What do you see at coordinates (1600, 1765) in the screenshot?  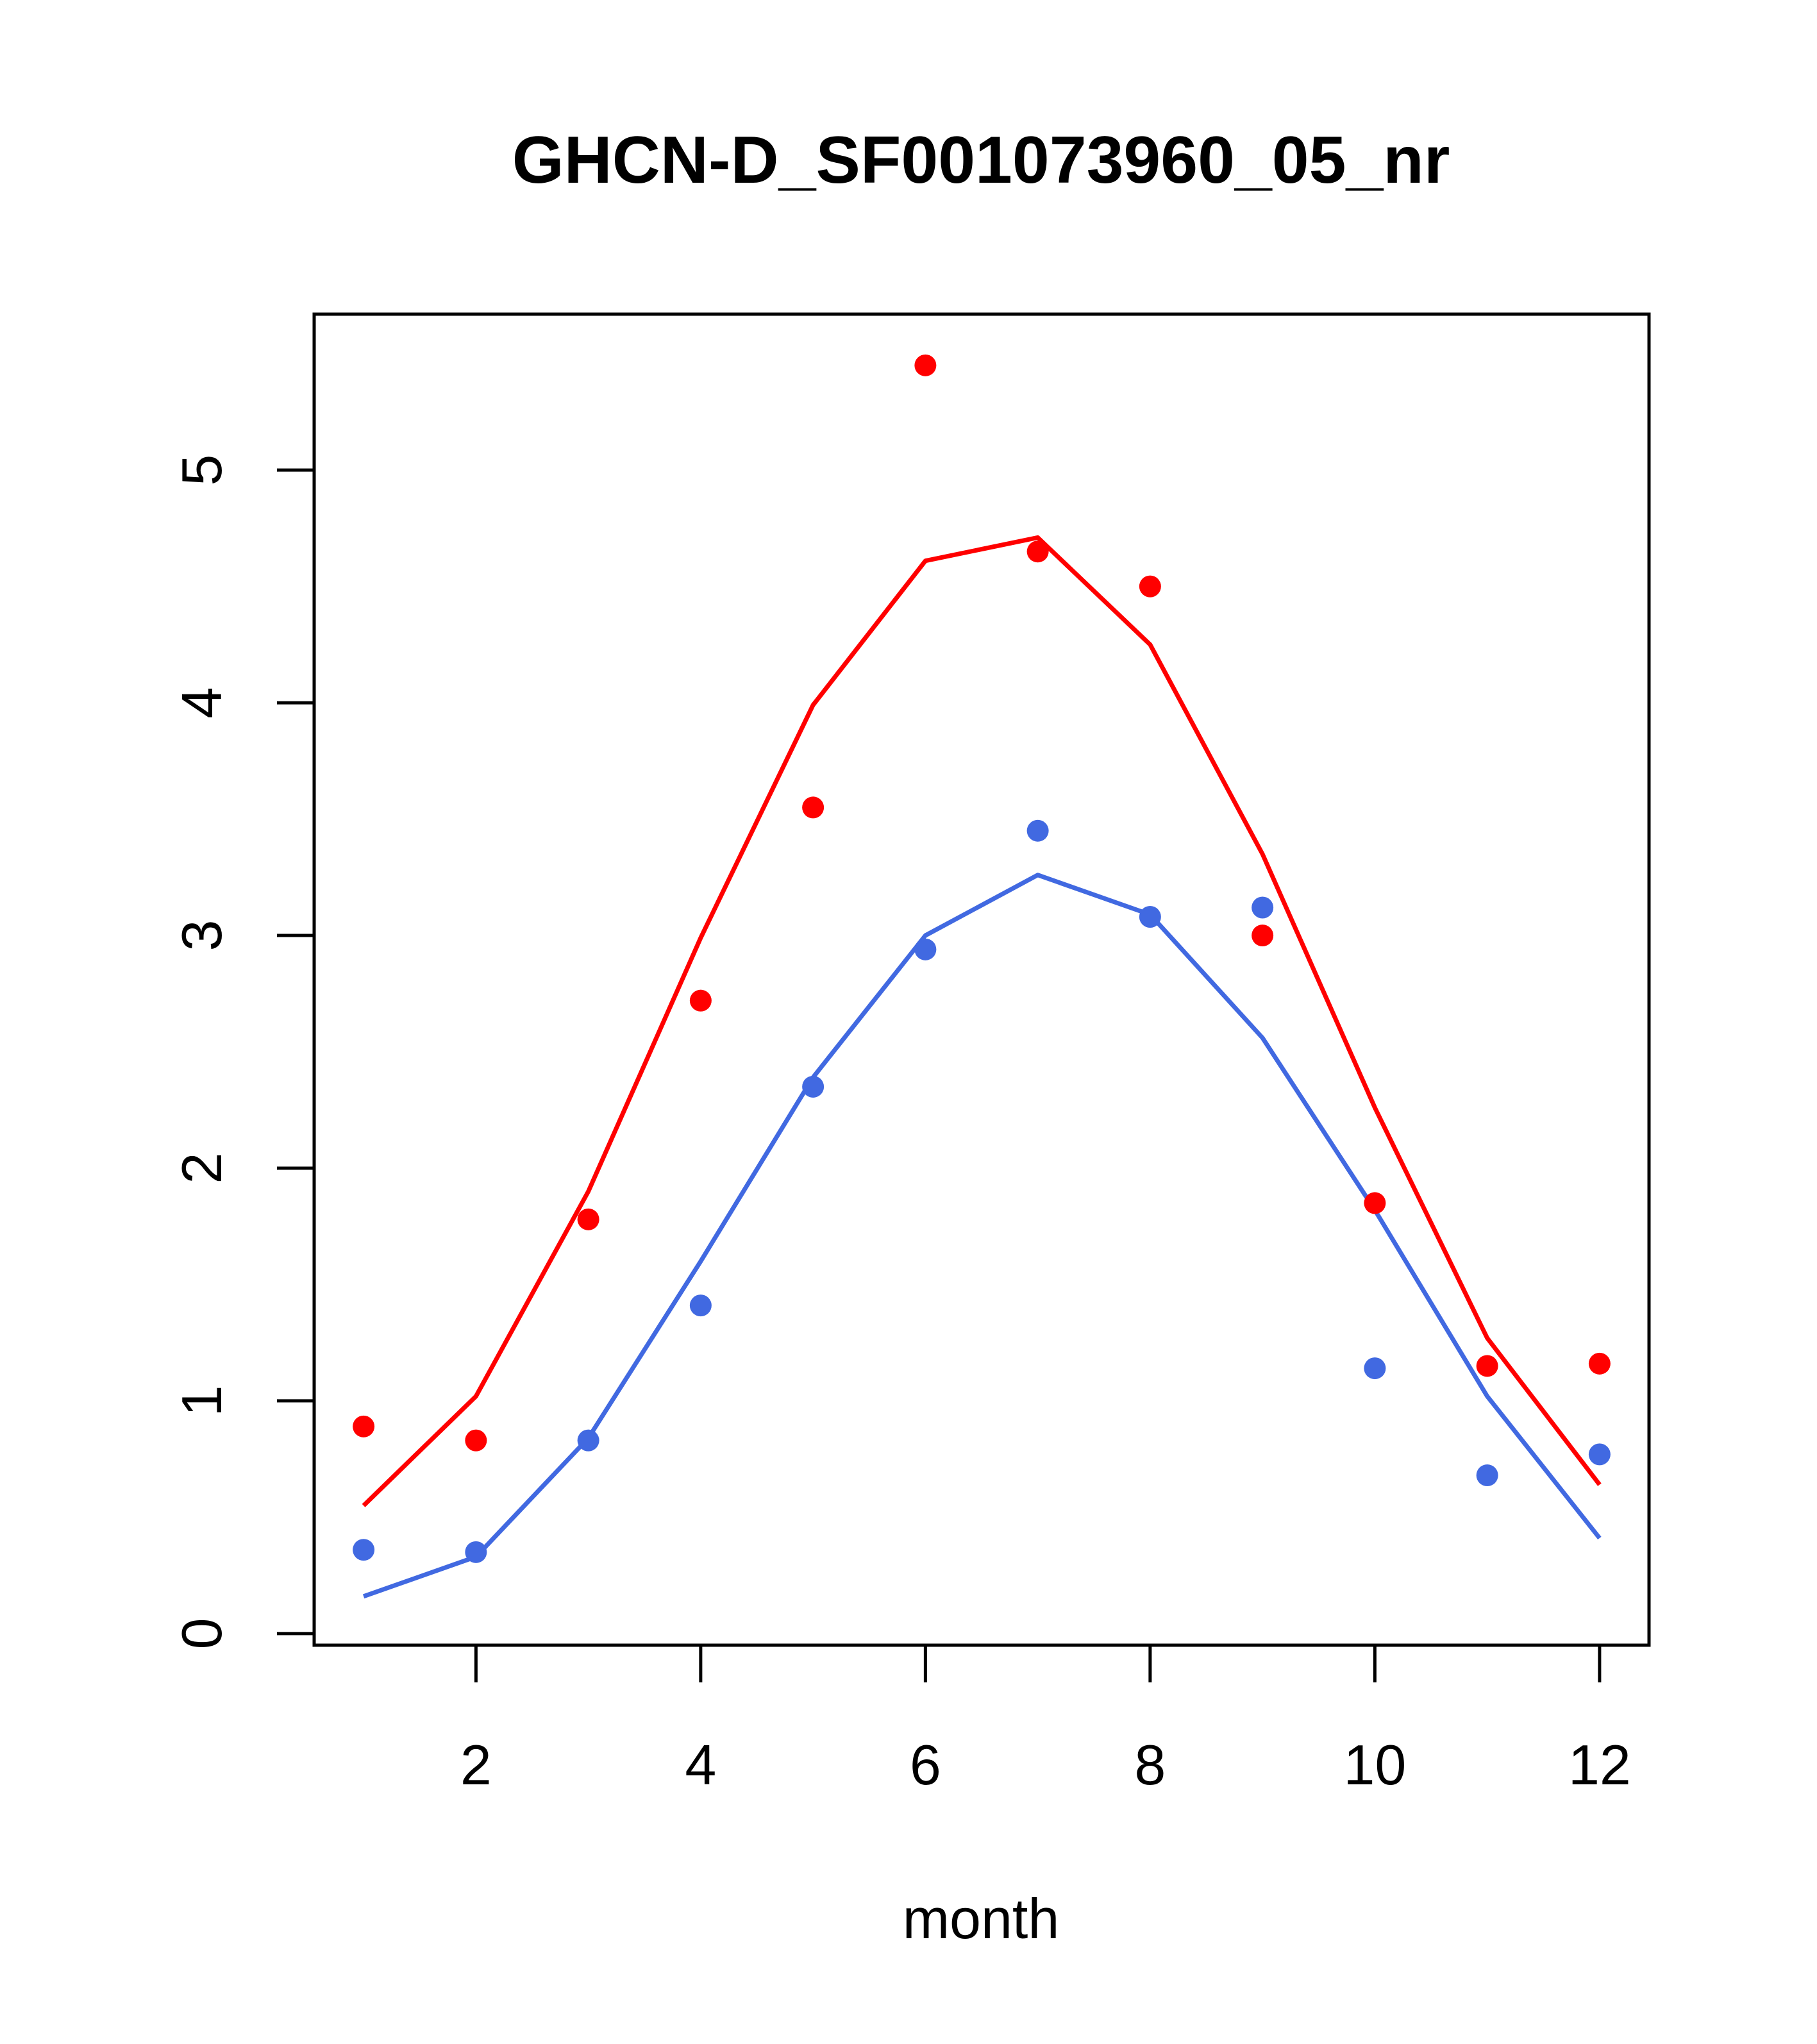 I see `x-tick-label: 12` at bounding box center [1600, 1765].